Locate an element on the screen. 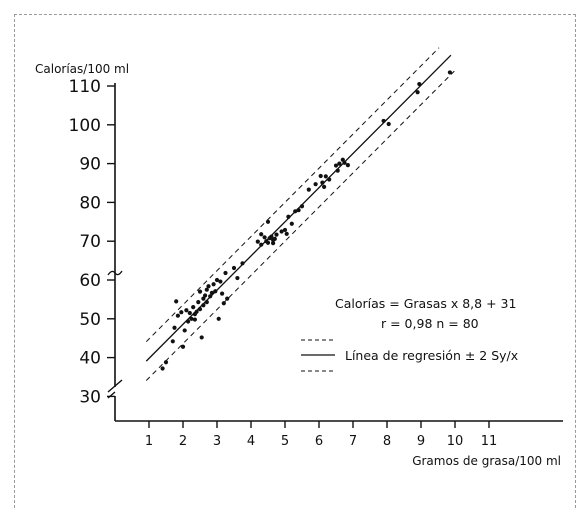  x-tick-label: 5 is located at coordinates (285, 441).